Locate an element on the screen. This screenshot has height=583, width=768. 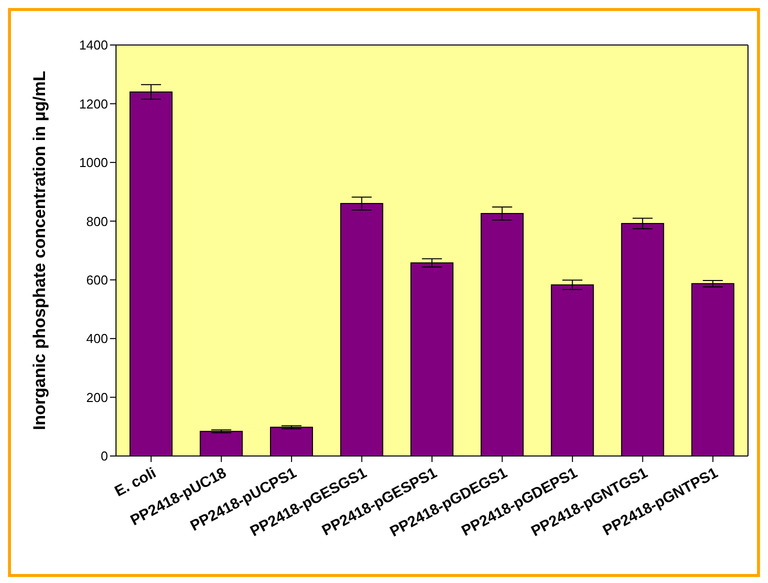
y-tick-label: 800 is located at coordinates (97, 221).